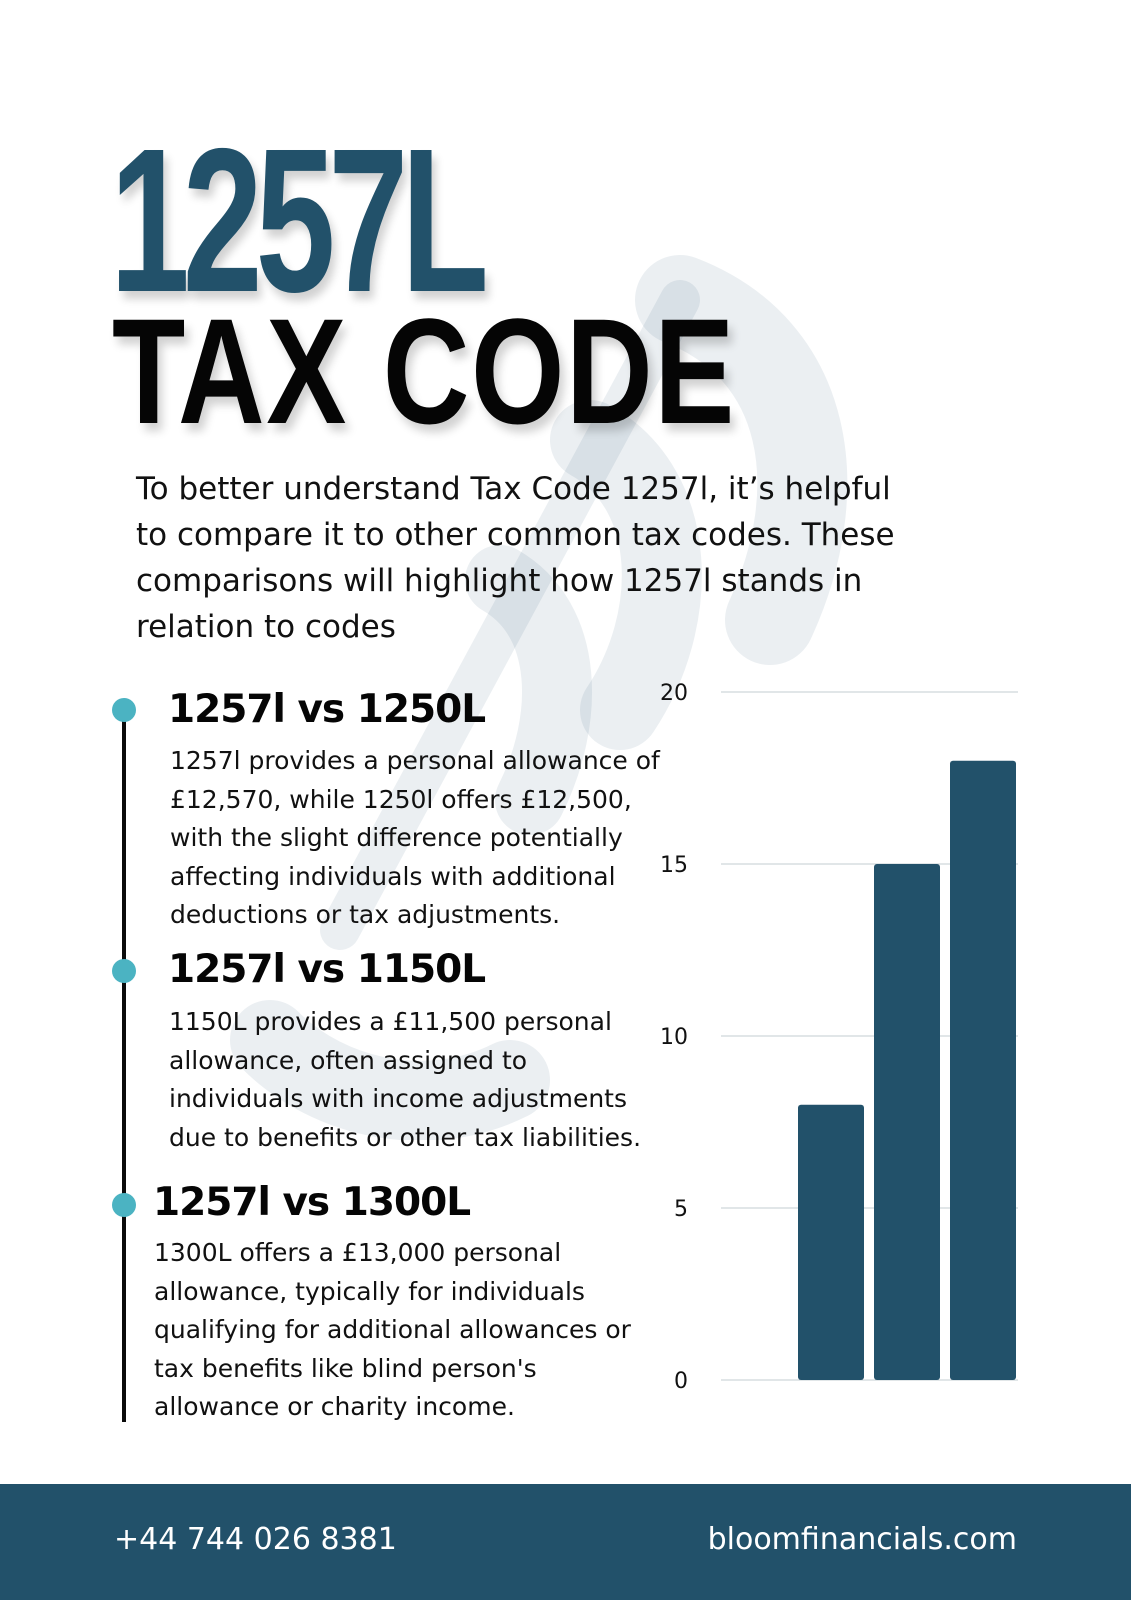 The width and height of the screenshot is (1131, 1600). What do you see at coordinates (124, 1065) in the screenshot?
I see `timeline-line` at bounding box center [124, 1065].